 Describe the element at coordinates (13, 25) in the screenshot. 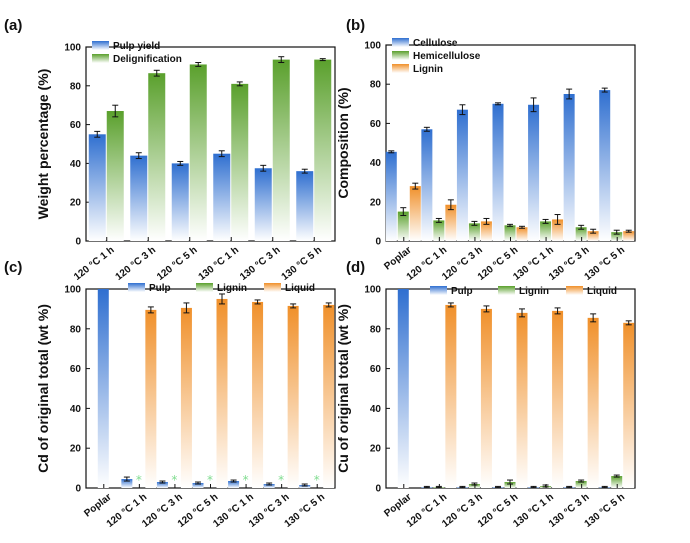

I see `panel-label: (a)` at that location.